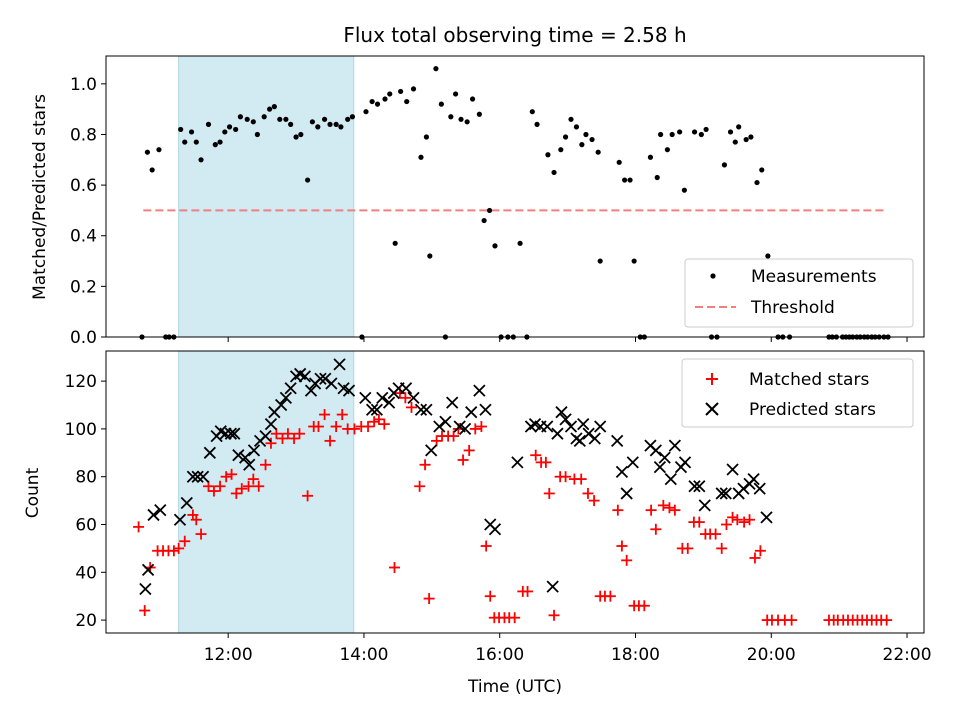  I want to click on legend-measurements-label: Measurements, so click(814, 277).